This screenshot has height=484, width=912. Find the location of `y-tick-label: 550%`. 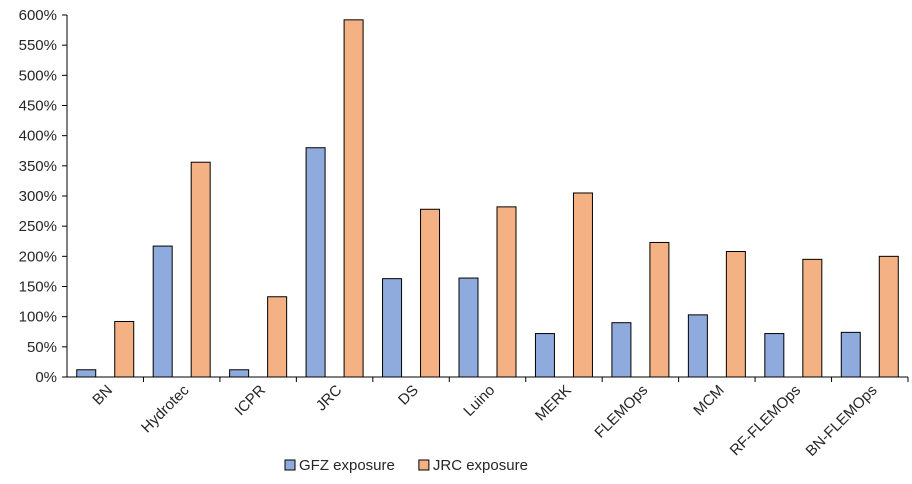

y-tick-label: 550% is located at coordinates (38, 45).